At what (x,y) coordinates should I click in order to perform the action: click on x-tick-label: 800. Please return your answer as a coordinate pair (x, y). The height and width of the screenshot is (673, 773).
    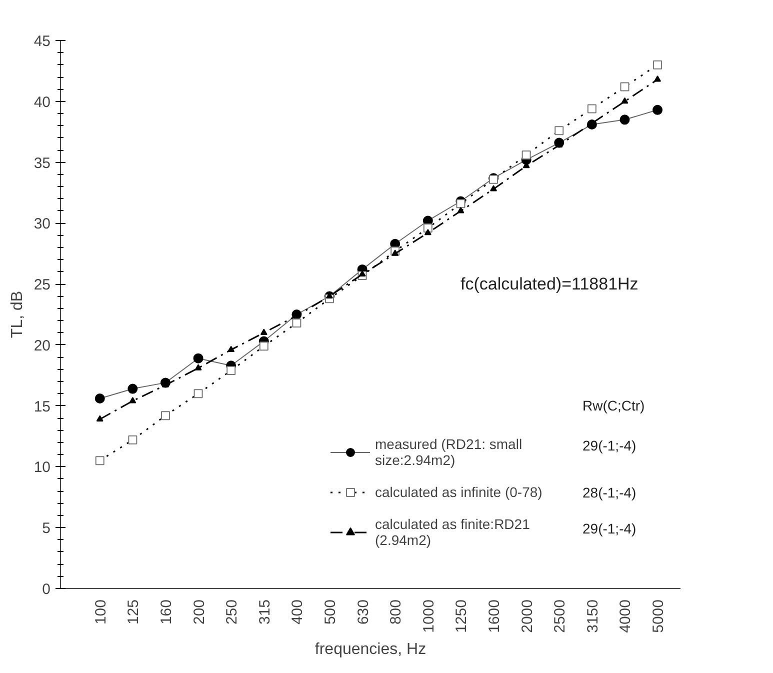
    Looking at the image, I should click on (396, 612).